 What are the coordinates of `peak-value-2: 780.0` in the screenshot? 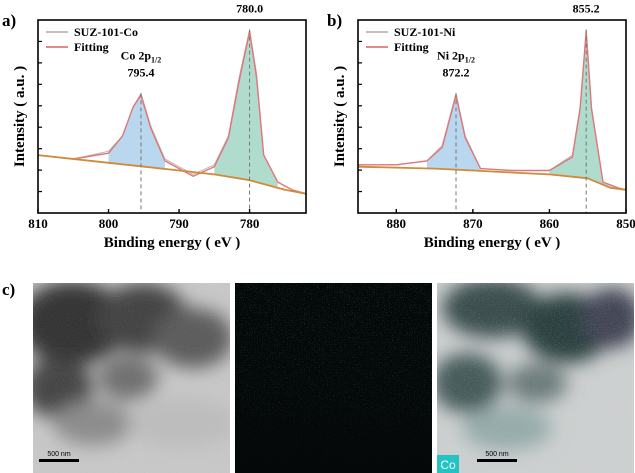 It's located at (249, 9).